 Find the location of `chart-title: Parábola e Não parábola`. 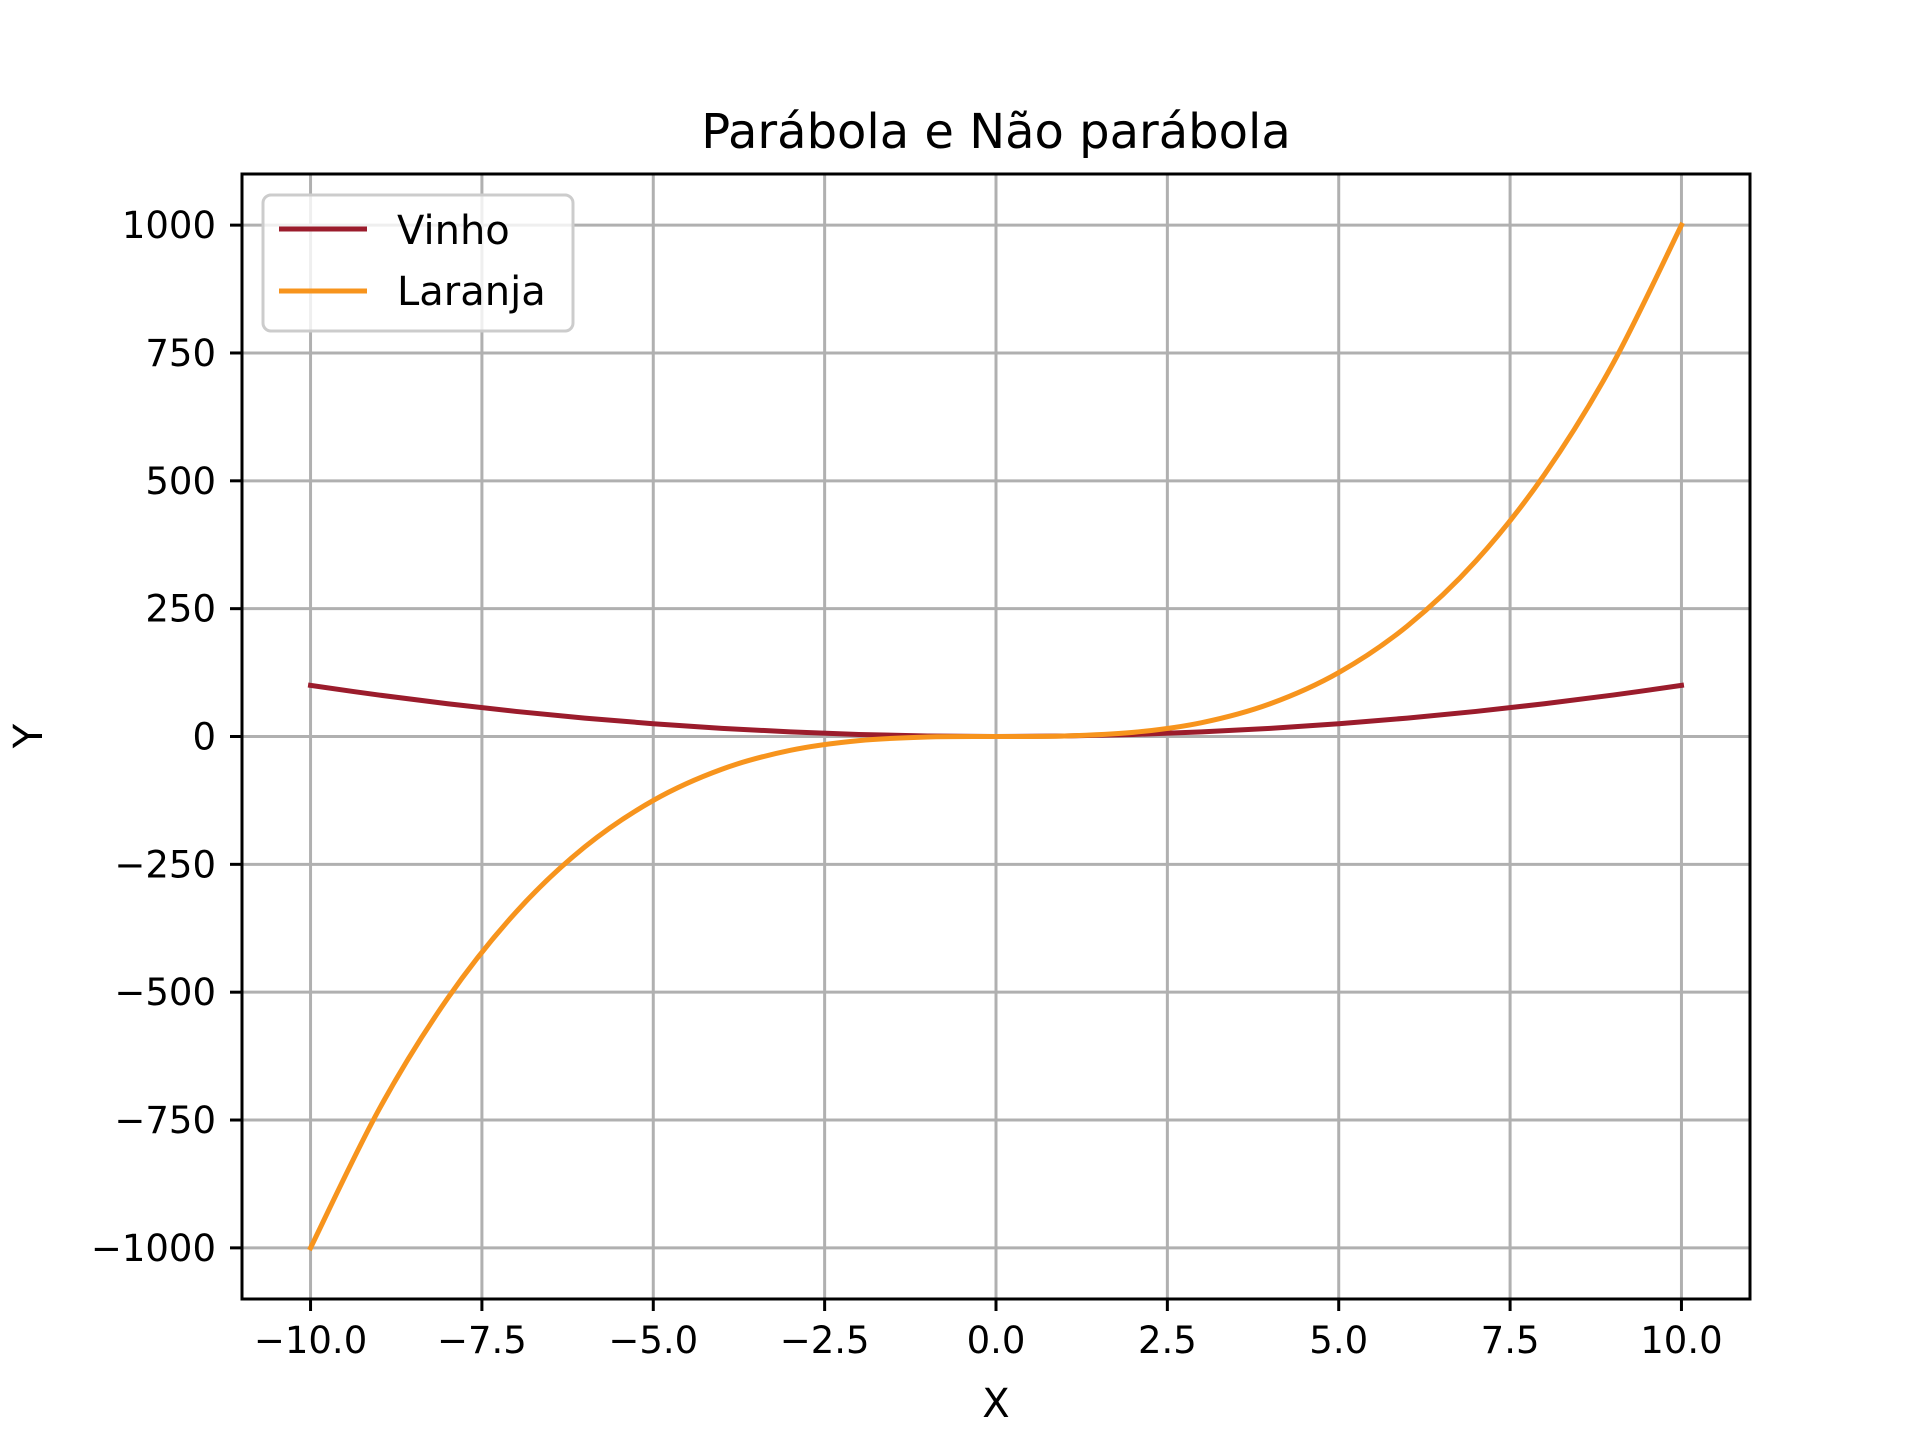

chart-title: Parábola e Não parábola is located at coordinates (996, 132).